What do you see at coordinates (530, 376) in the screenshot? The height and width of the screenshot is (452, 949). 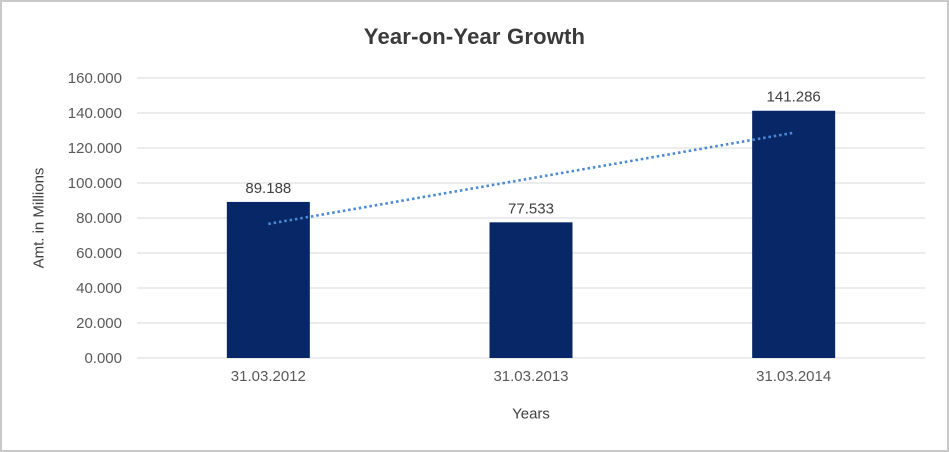 I see `x-tick-label: 31.03.2013` at bounding box center [530, 376].